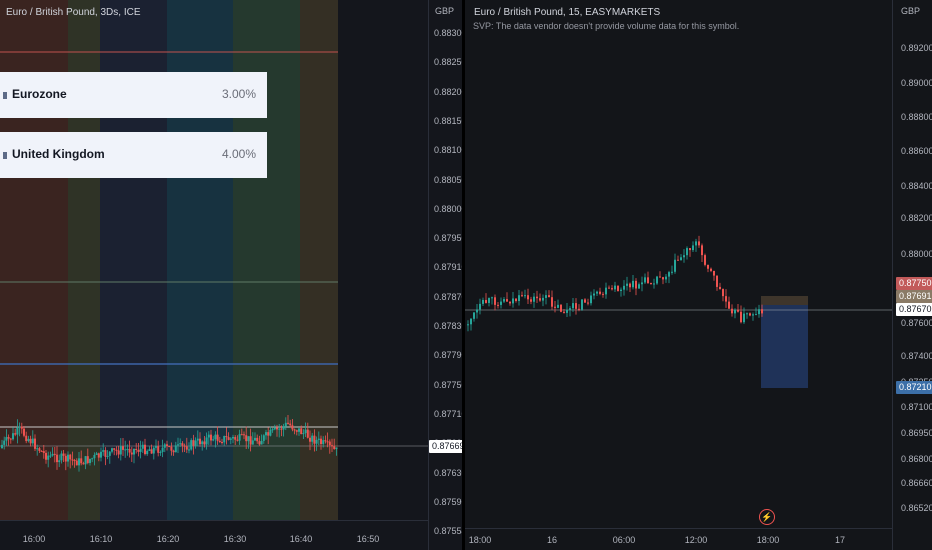  I want to click on price-tick: 0.87750, so click(448, 384).